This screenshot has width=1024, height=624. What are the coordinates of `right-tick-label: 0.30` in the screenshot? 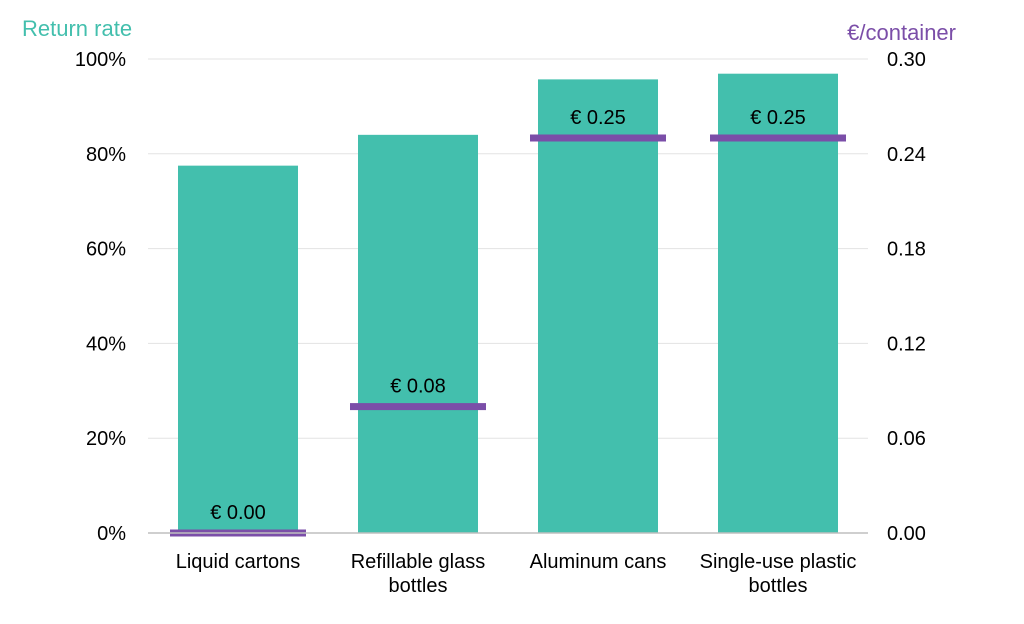 It's located at (906, 60).